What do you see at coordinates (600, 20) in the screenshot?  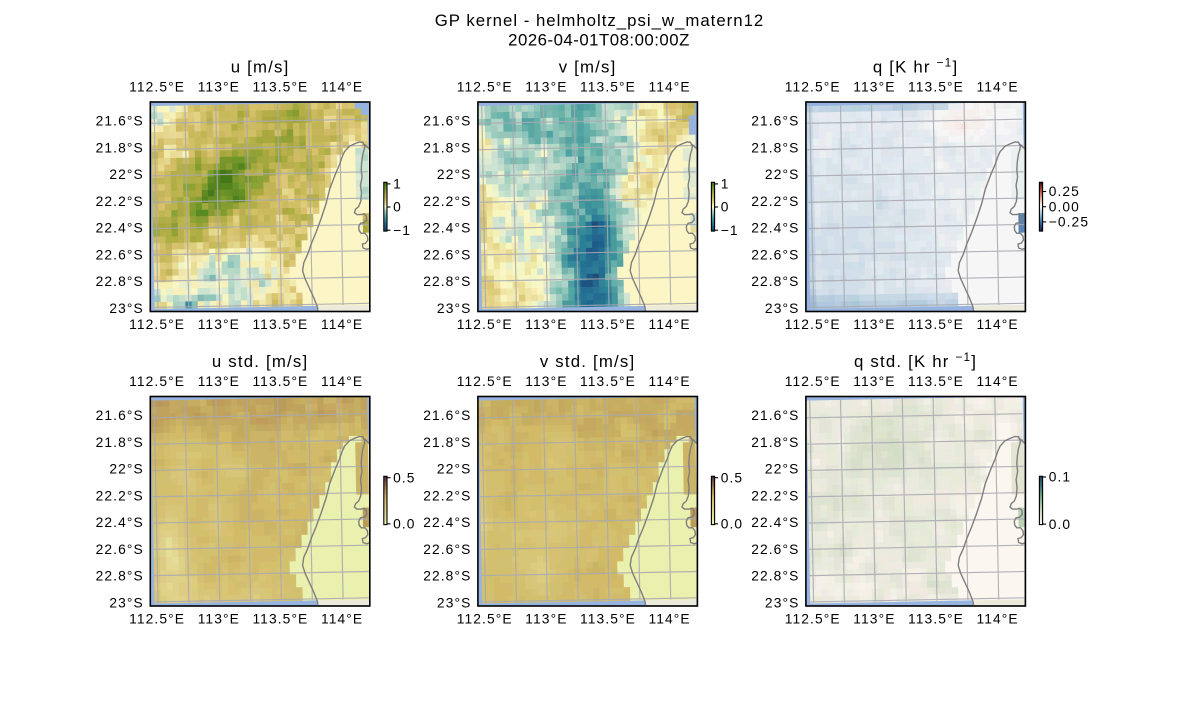 I see `svg-text:GP kernel - helmholtz_psi_w_ma: GP kernel - helmholtz_psi_w_matern12` at bounding box center [600, 20].